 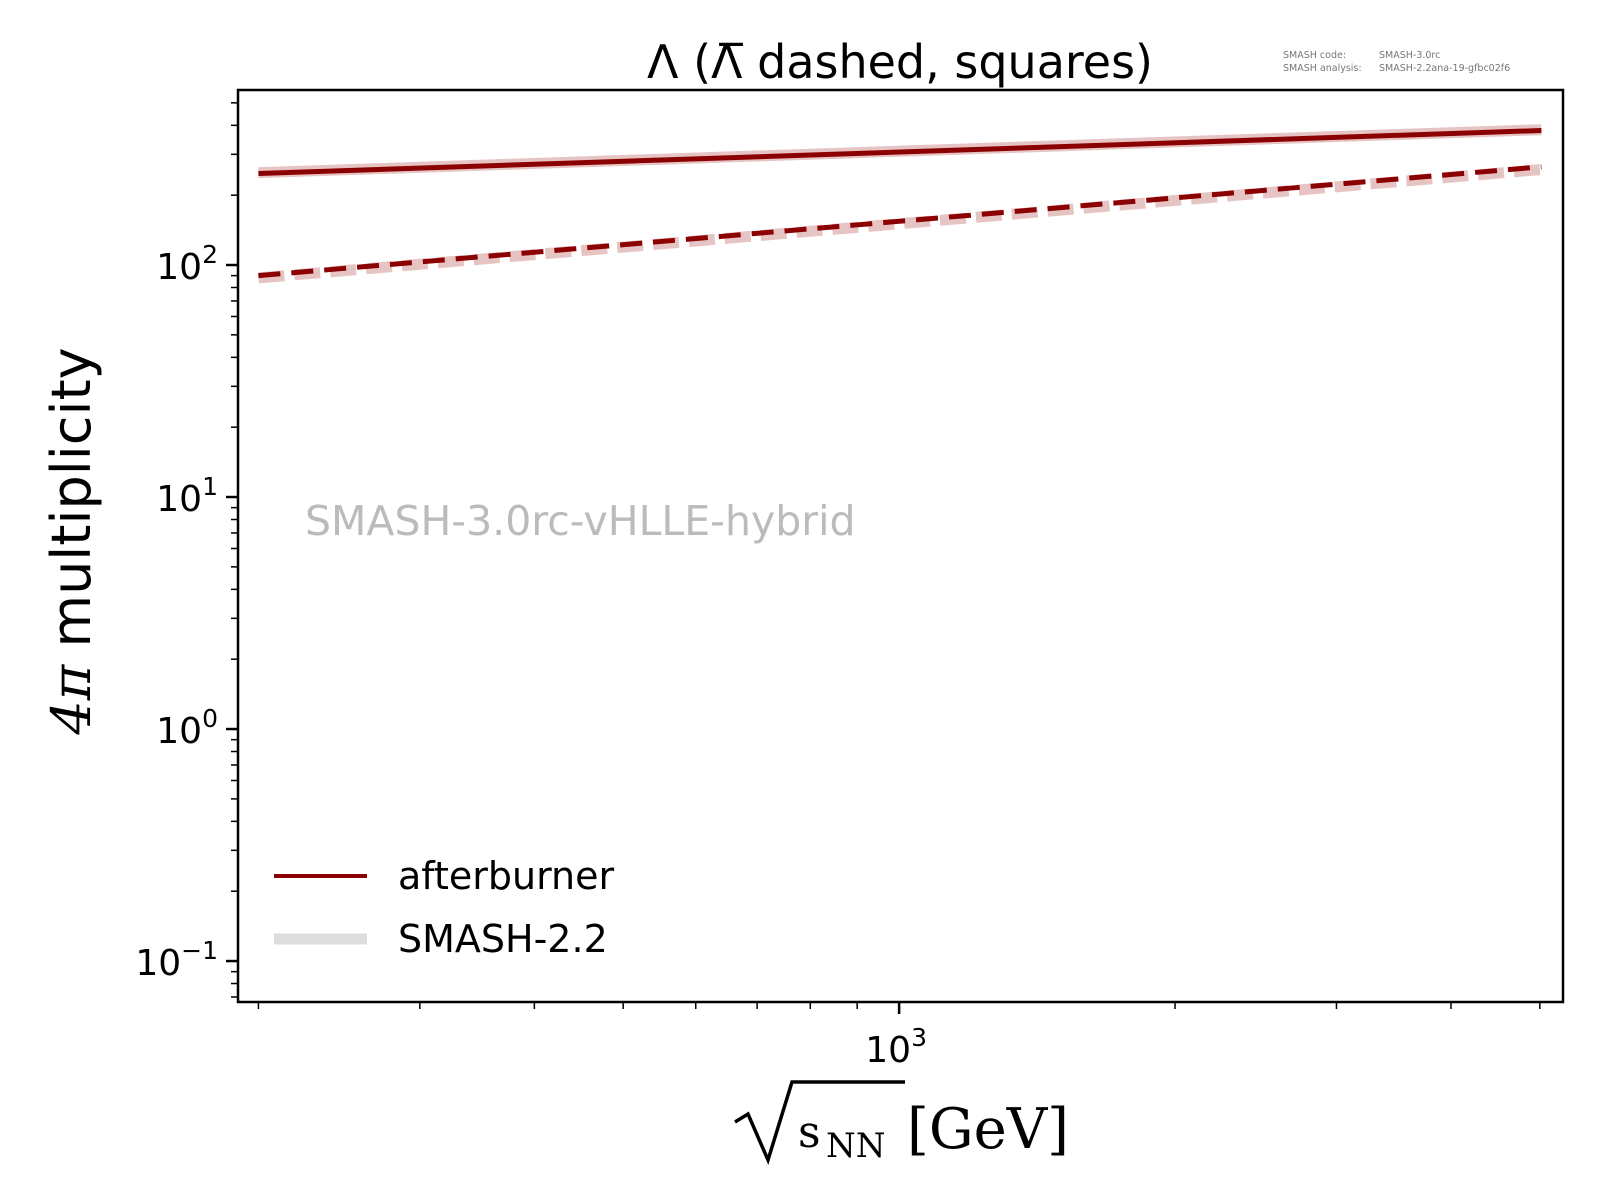 I want to click on annotation-analysis-label: SMASH analysis:, so click(x=1322, y=68).